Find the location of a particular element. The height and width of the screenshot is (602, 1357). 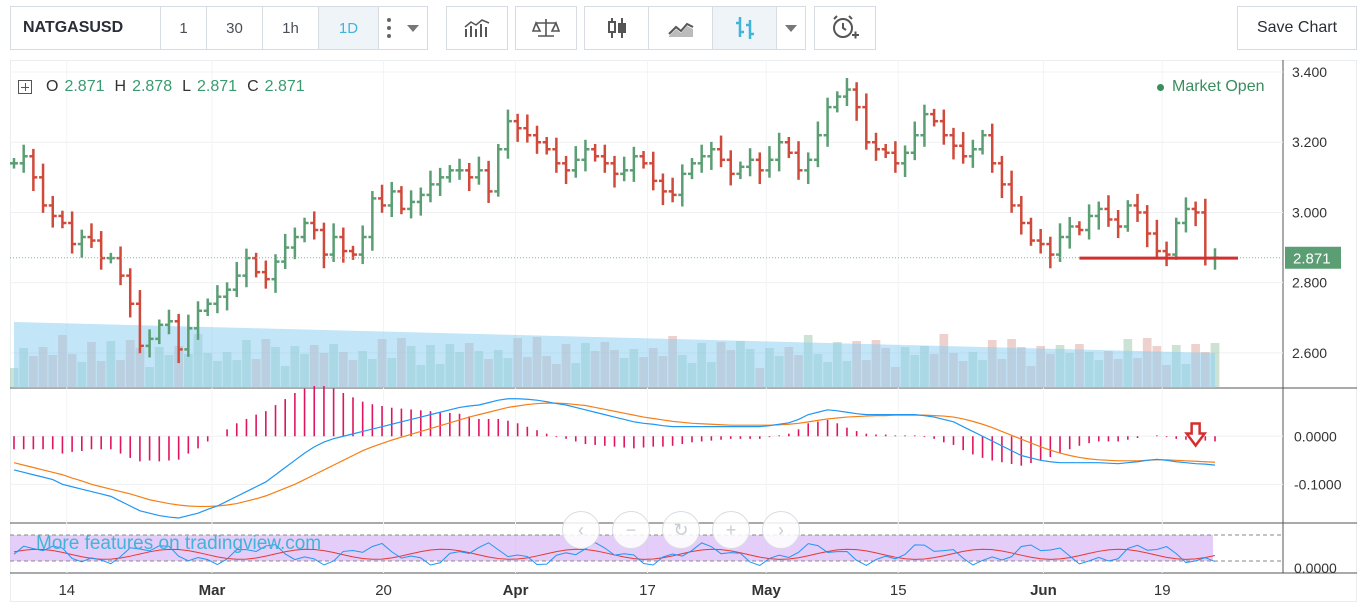

status-dot-icon is located at coordinates (1160, 87).